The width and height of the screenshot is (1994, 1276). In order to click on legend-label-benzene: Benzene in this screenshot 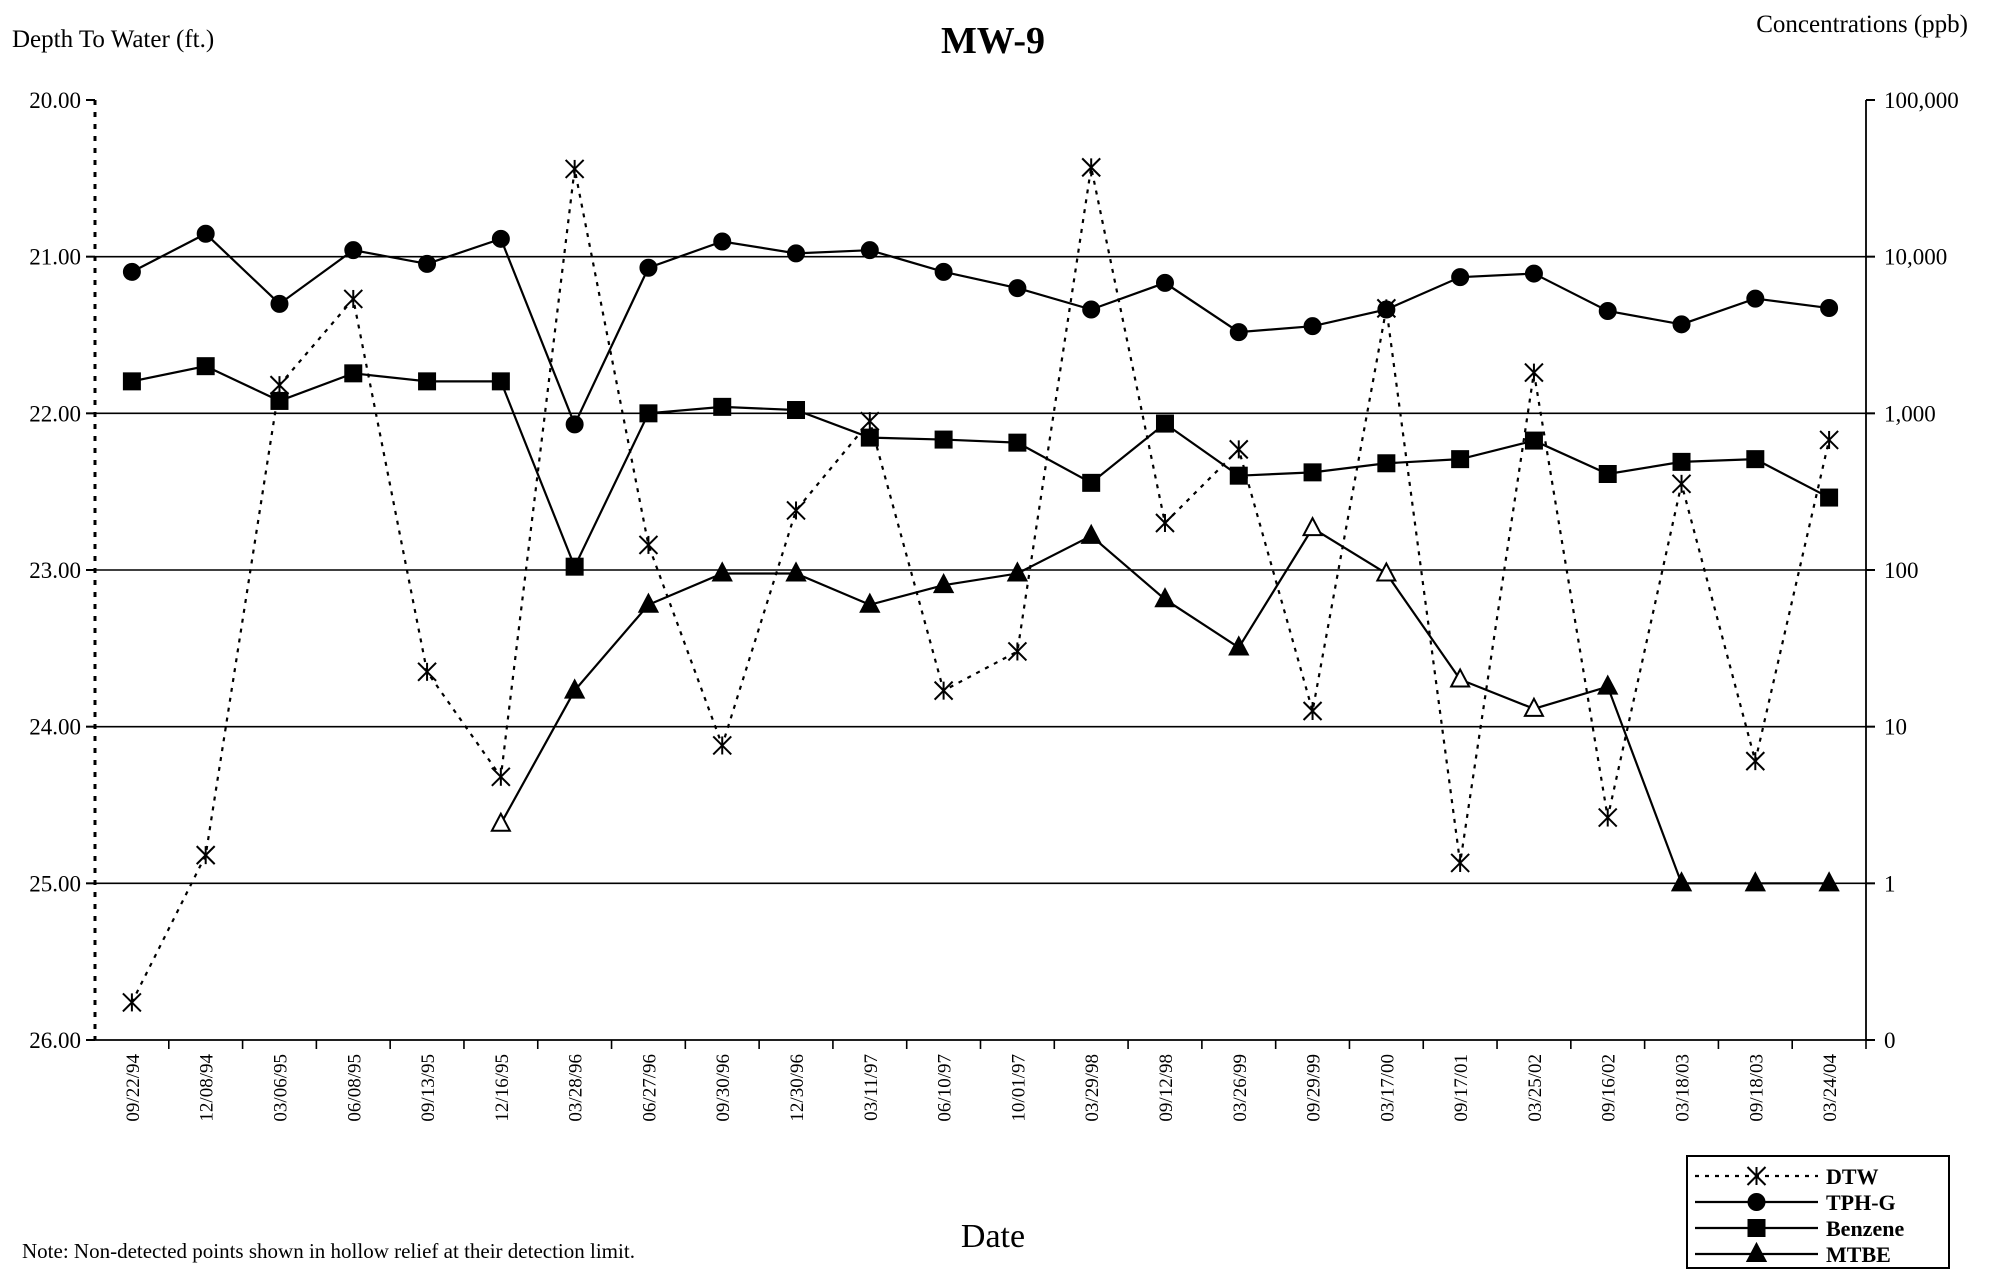, I will do `click(1865, 1228)`.